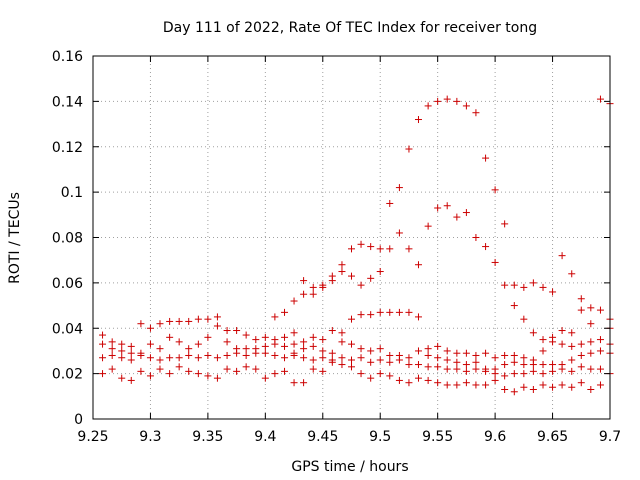 The image size is (640, 480). I want to click on x-tick-label: 9.45, so click(322, 437).